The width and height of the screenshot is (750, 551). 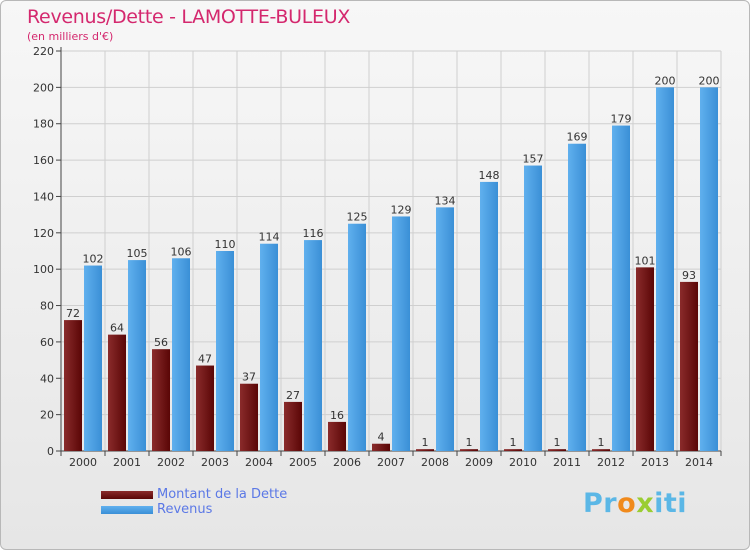 What do you see at coordinates (347, 462) in the screenshot?
I see `x-tick-label: 2006` at bounding box center [347, 462].